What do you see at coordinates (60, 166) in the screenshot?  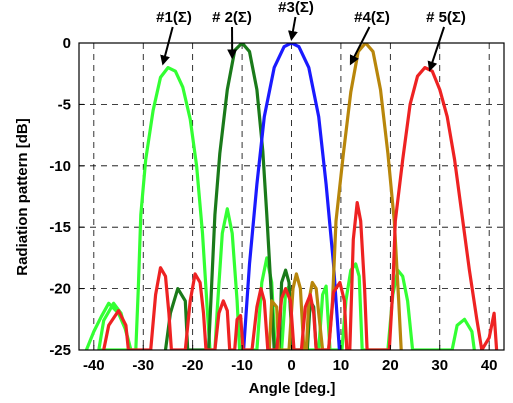 I see `y-tick-label: -10` at bounding box center [60, 166].